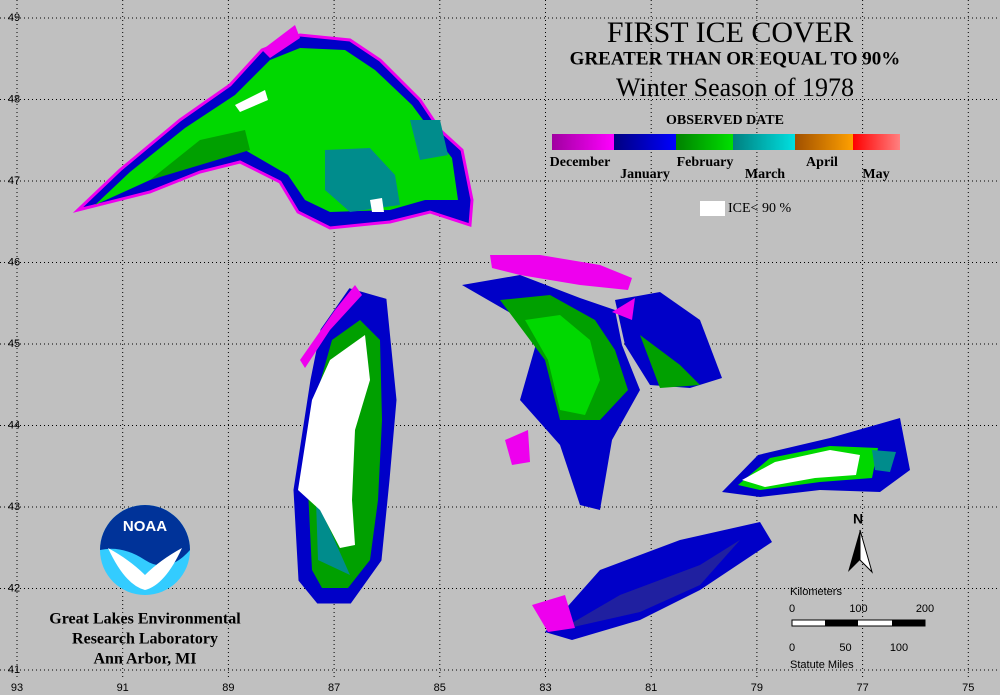  I want to click on scale-mile-label: Statute Miles, so click(822, 665).